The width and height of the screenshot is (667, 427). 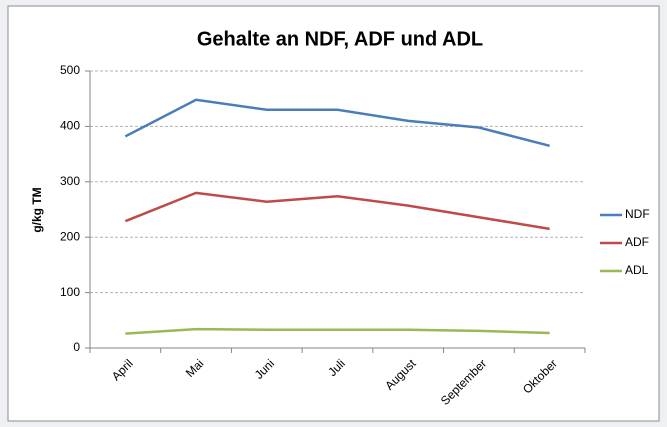 What do you see at coordinates (37, 209) in the screenshot?
I see `y-axis-label: g/kg TM` at bounding box center [37, 209].